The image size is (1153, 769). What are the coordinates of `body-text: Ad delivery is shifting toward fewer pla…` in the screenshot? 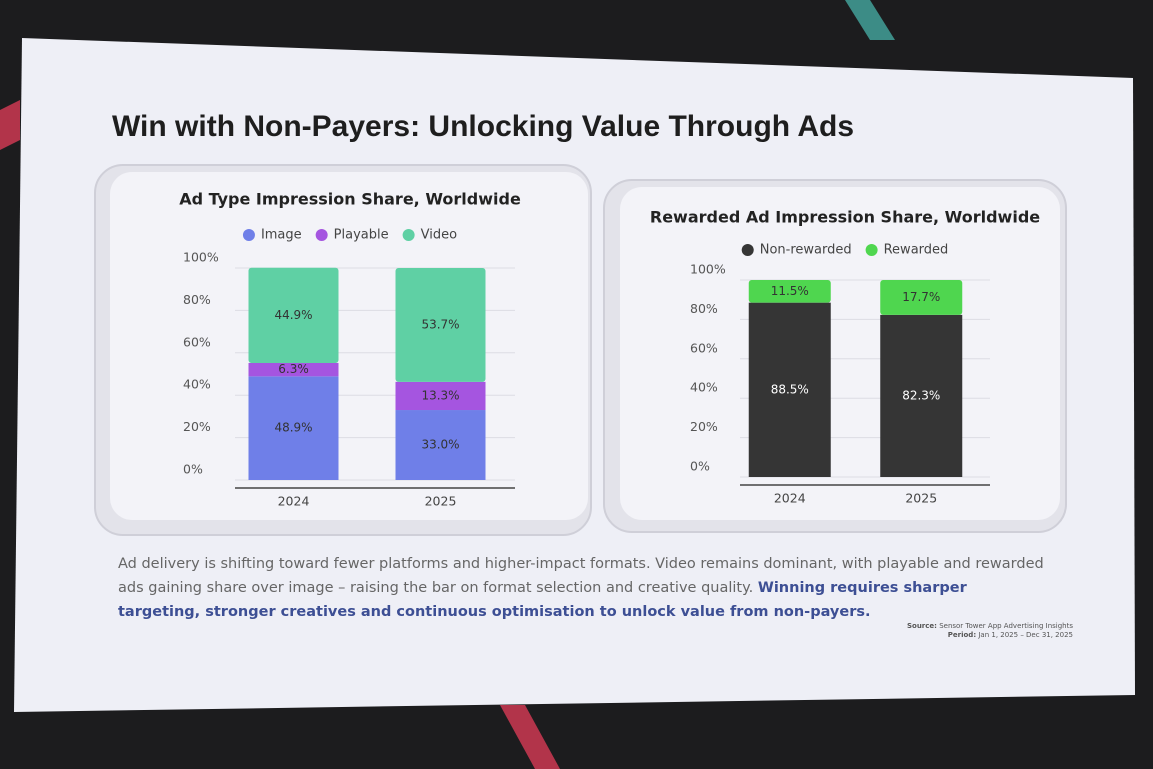 It's located at (583, 588).